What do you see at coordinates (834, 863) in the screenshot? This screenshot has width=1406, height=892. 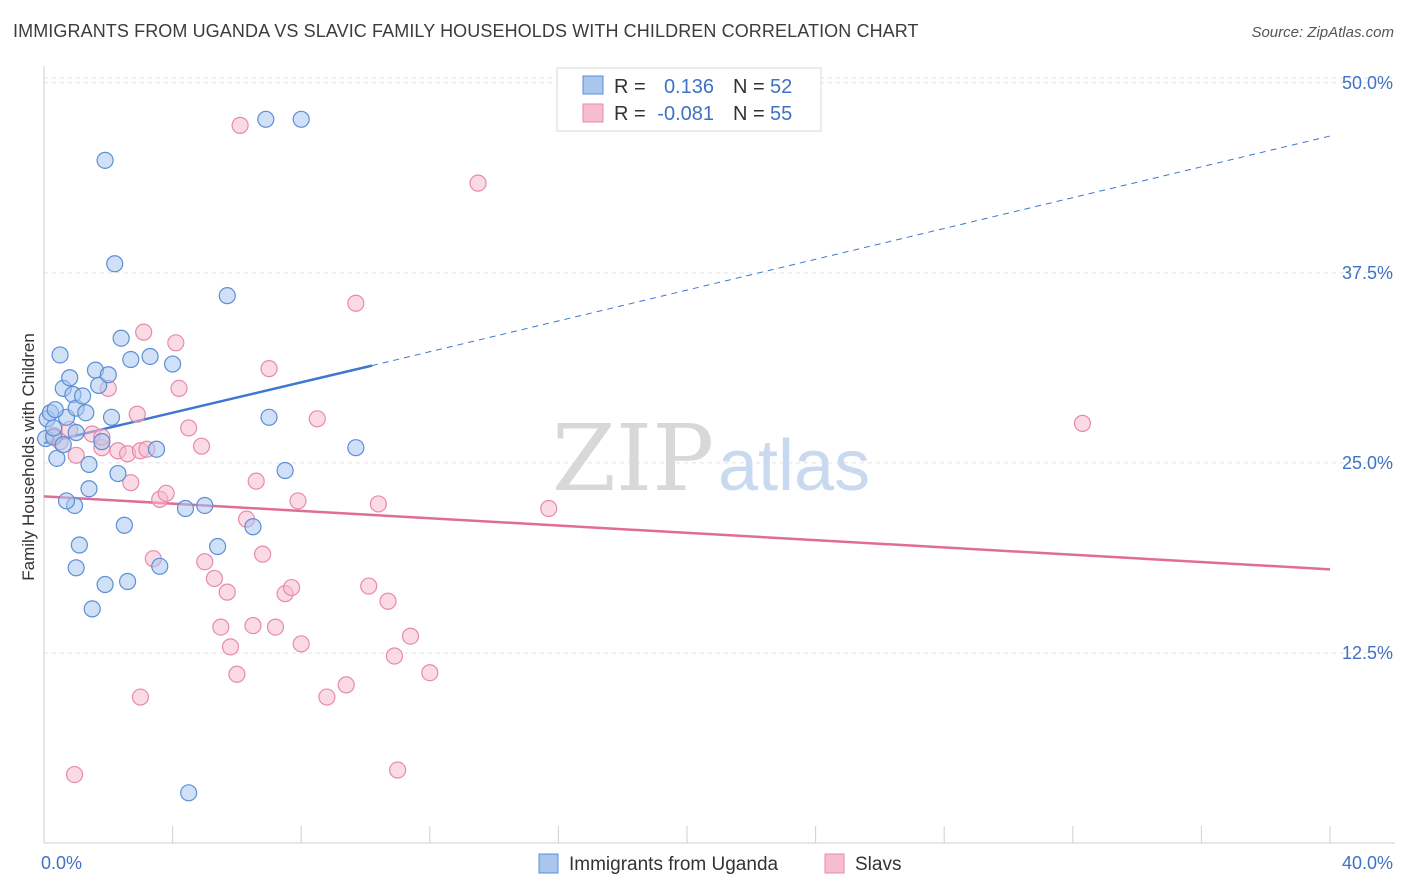 I see `bottom-legend-swatch-slavs` at bounding box center [834, 863].